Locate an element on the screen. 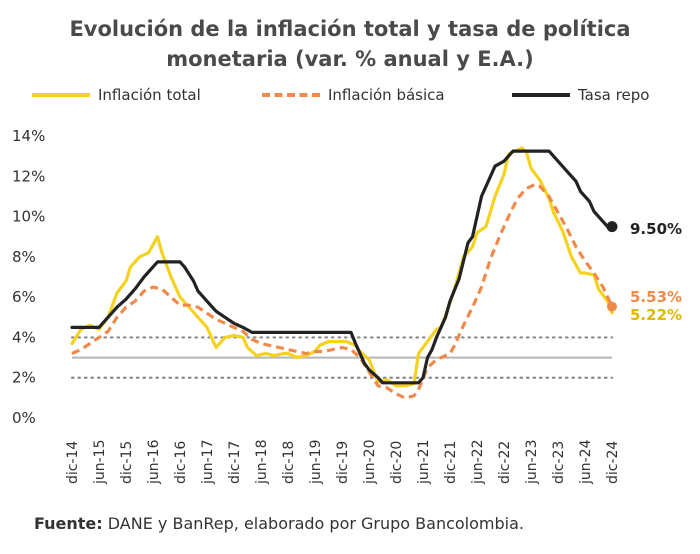 This screenshot has height=554, width=700. legend-item-tasa-repo: Tasa repo is located at coordinates (580, 95).